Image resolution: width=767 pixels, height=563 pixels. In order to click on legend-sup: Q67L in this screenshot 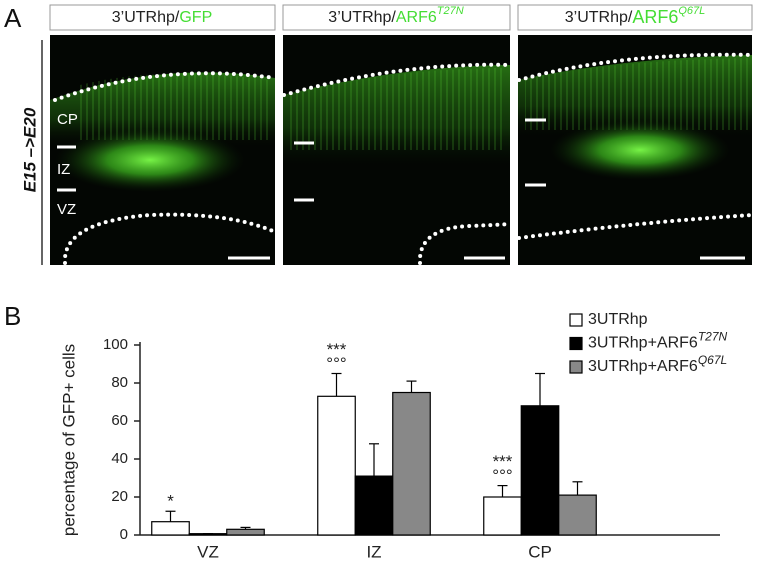, I will do `click(712, 360)`.